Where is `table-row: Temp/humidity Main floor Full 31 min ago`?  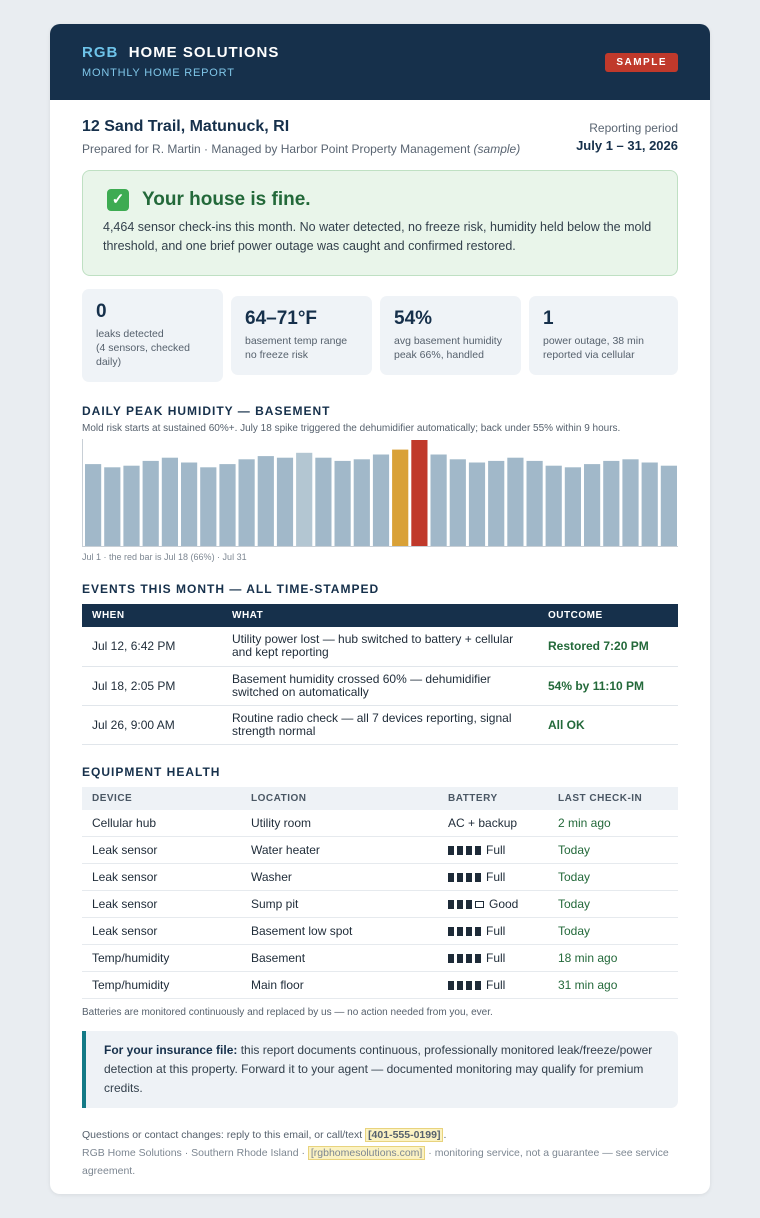 table-row: Temp/humidity Main floor Full 31 min ago is located at coordinates (380, 985).